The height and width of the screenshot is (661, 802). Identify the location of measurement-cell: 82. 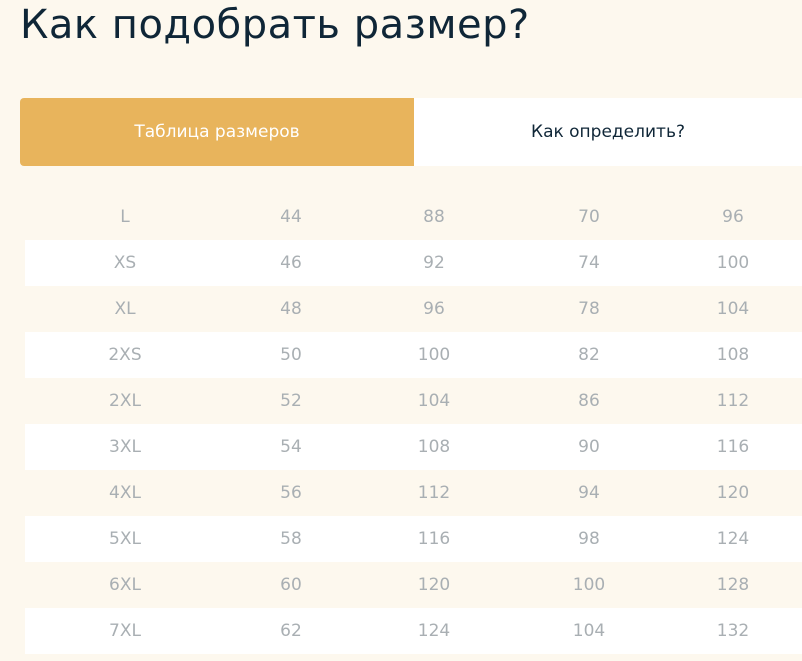
(589, 355).